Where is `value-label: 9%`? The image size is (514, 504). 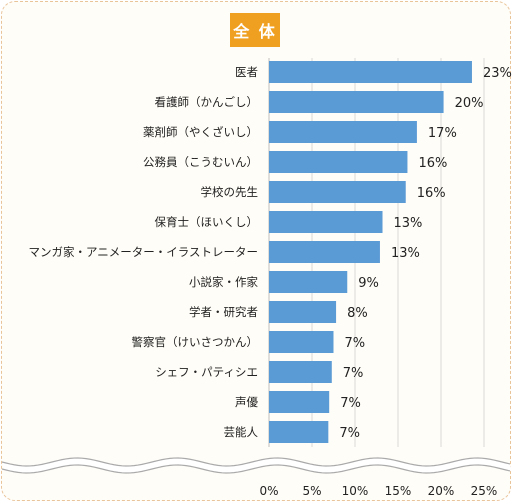 value-label: 9% is located at coordinates (368, 283).